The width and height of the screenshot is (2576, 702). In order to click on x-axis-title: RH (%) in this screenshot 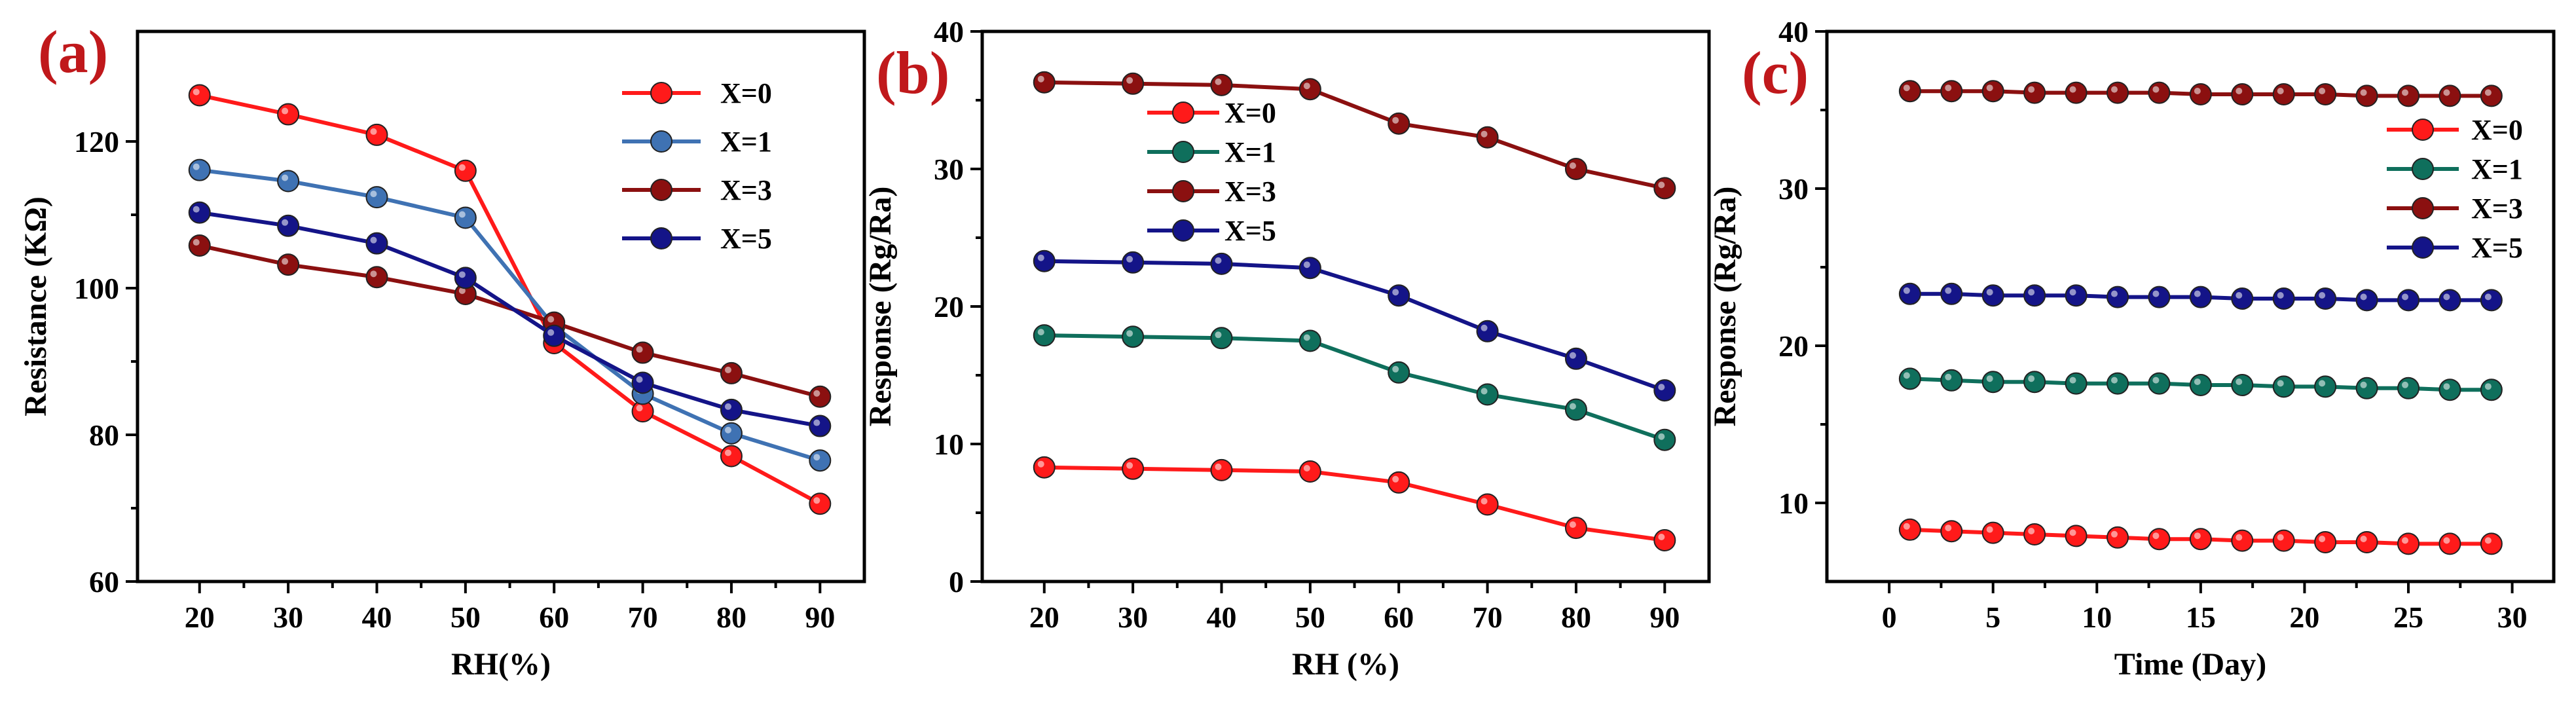, I will do `click(1345, 664)`.